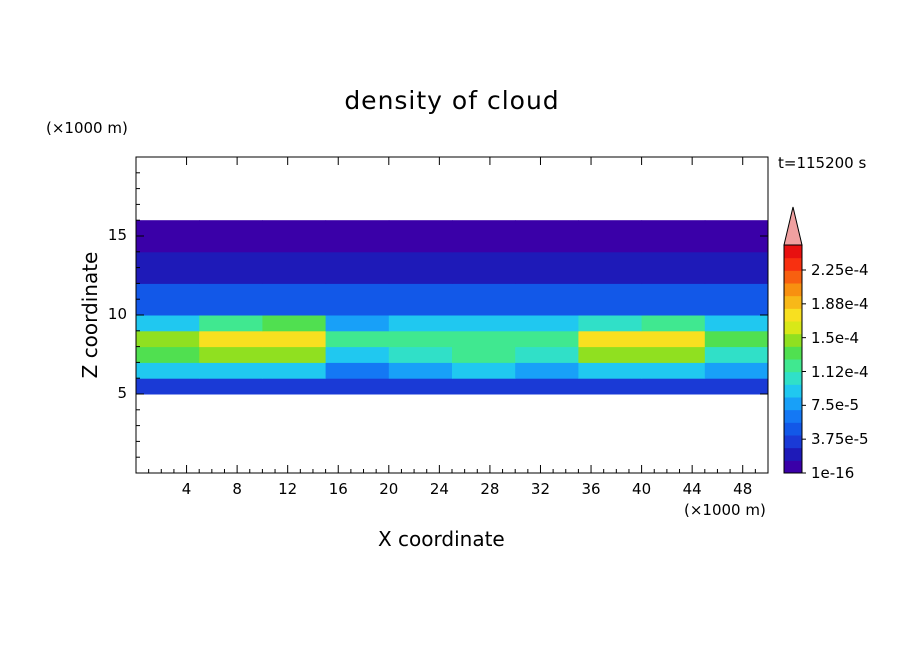 This screenshot has width=904, height=654. I want to click on y-tick-label-5: 5, so click(122, 393).